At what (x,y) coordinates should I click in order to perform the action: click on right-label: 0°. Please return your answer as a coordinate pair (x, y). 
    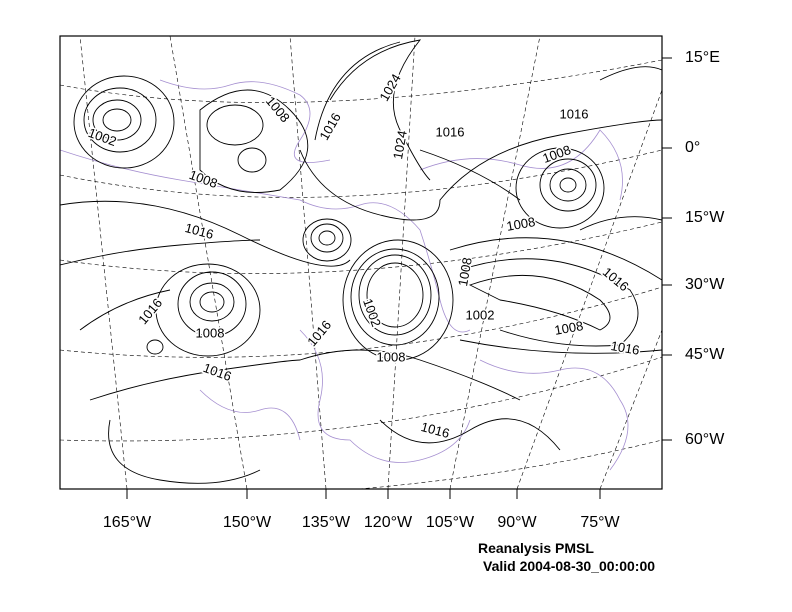
    Looking at the image, I should click on (692, 147).